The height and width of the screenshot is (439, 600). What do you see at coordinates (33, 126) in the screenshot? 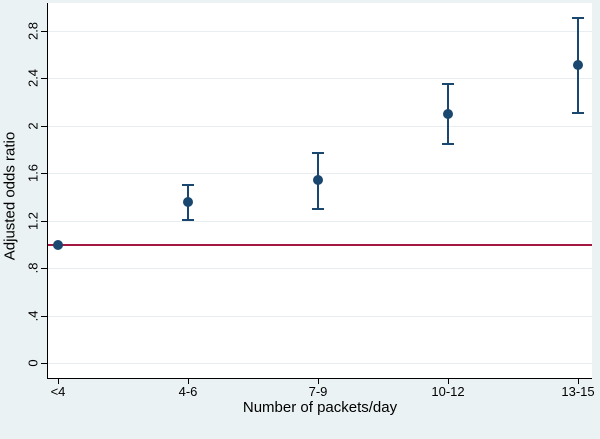
I see `y-tick-label: 2` at bounding box center [33, 126].